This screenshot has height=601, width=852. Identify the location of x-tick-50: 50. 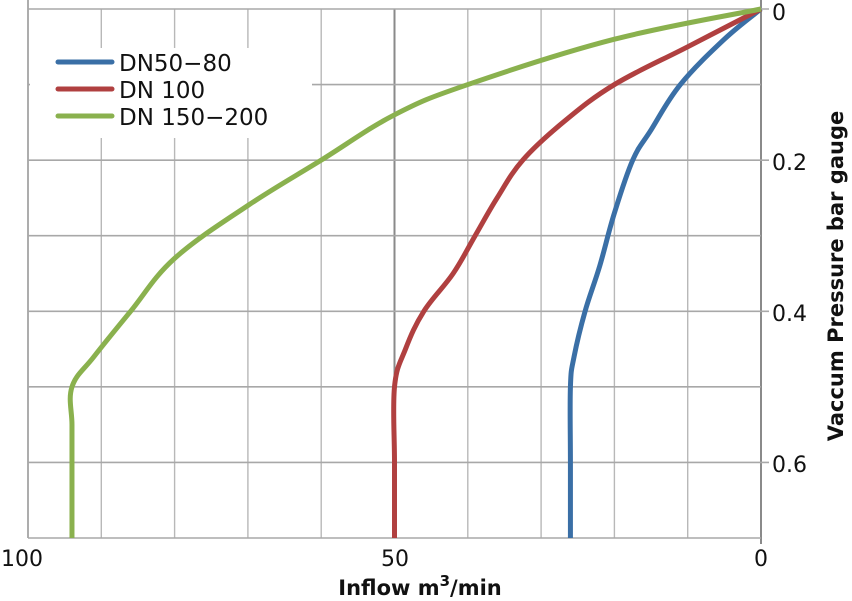
(395, 559).